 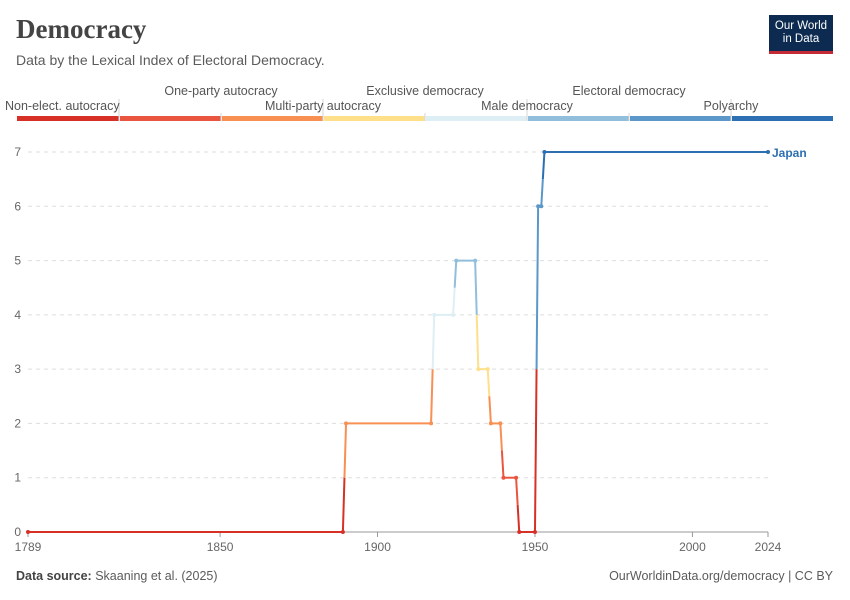 What do you see at coordinates (801, 26) in the screenshot?
I see `logo-line-1: Our World` at bounding box center [801, 26].